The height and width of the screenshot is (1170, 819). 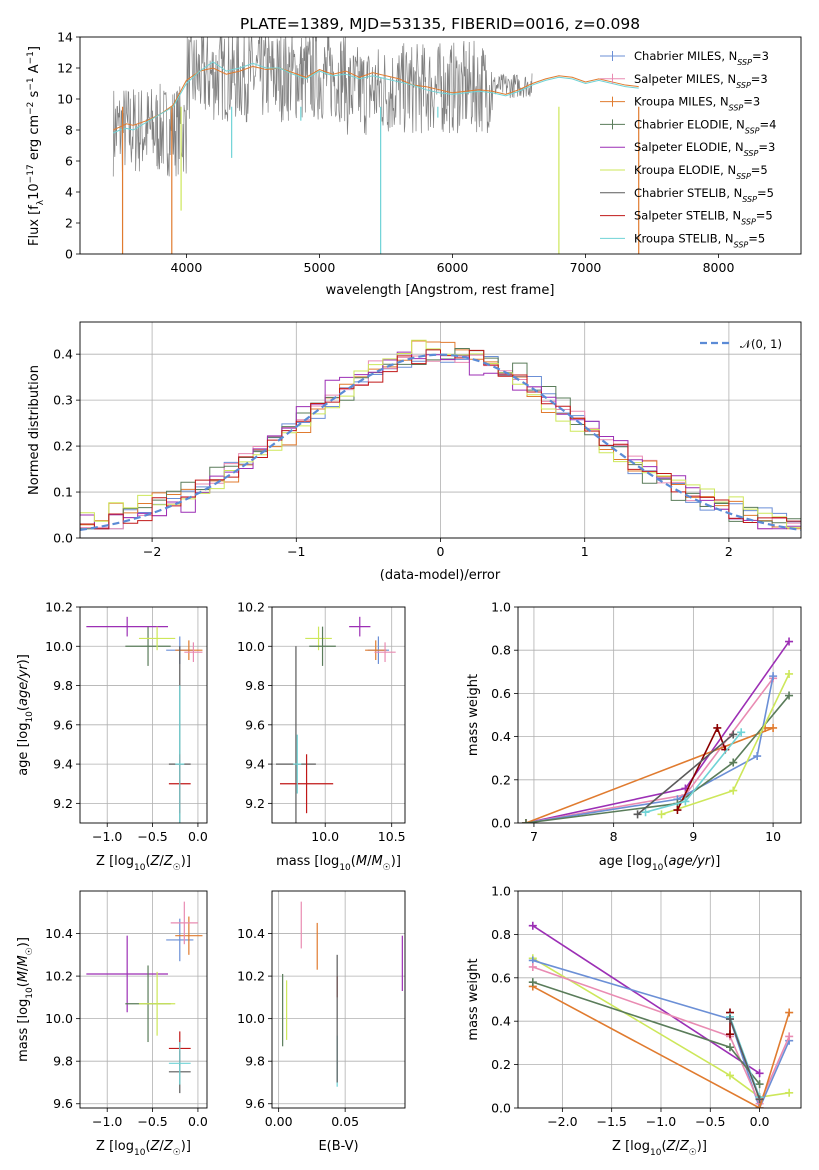 I want to click on x-axis-label: (data-model)/error, so click(x=440, y=575).